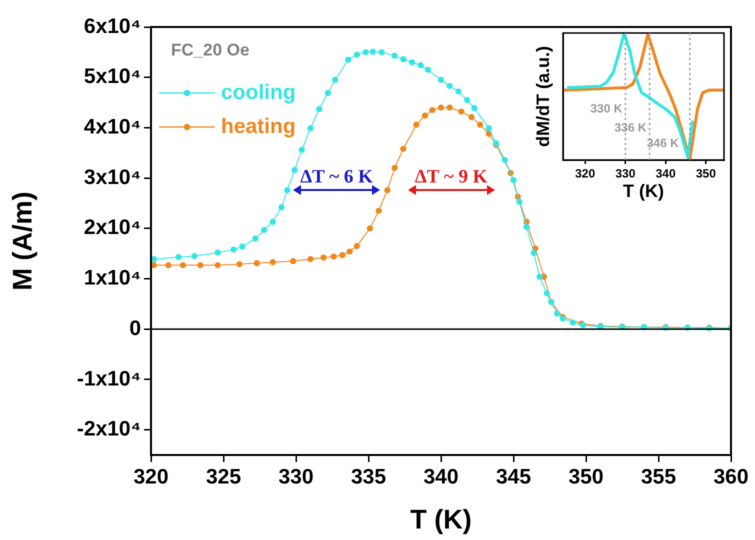 This screenshot has width=755, height=540. What do you see at coordinates (663, 143) in the screenshot?
I see `ref-line-label: 346 K` at bounding box center [663, 143].